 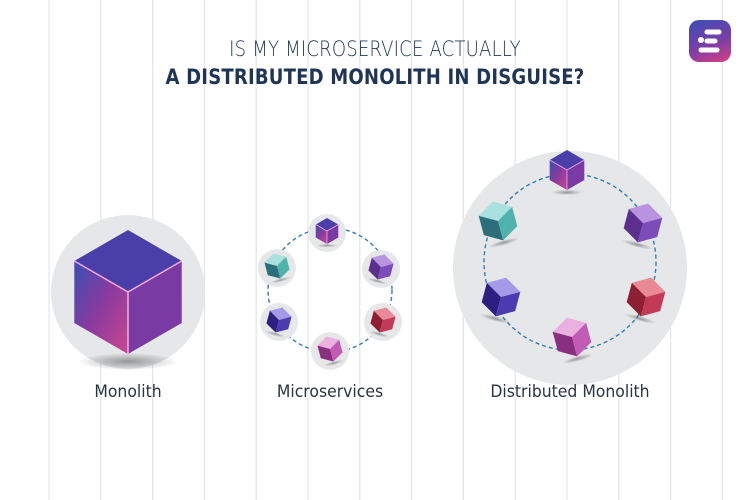 What do you see at coordinates (330, 392) in the screenshot?
I see `label-microservices: Microservices` at bounding box center [330, 392].